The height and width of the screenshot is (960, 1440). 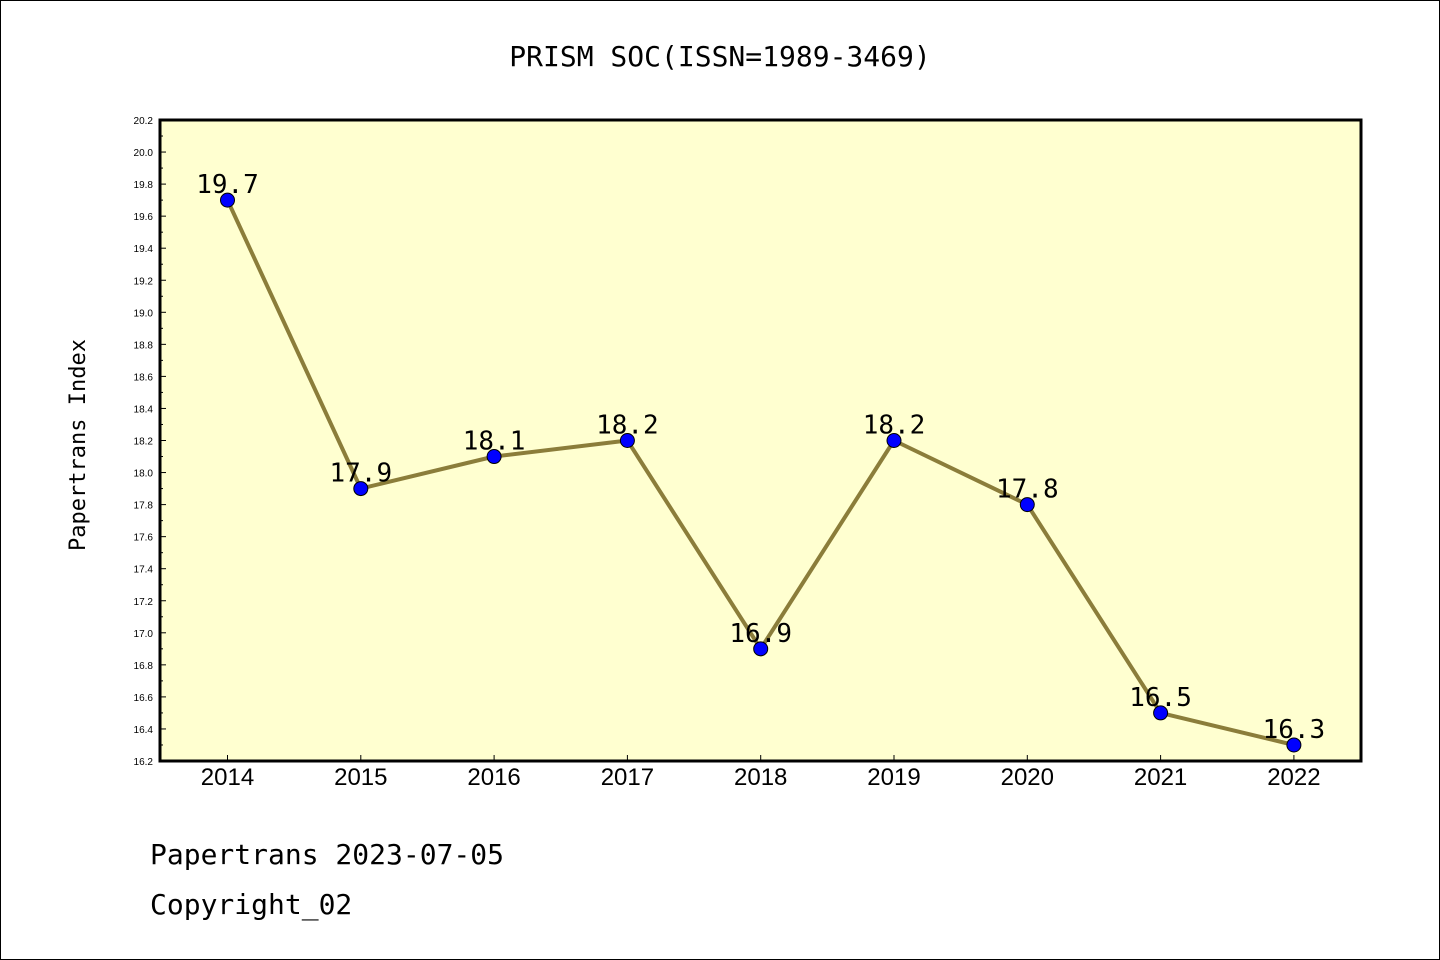 What do you see at coordinates (144, 442) in the screenshot?
I see `y-tick-label: 18.2` at bounding box center [144, 442].